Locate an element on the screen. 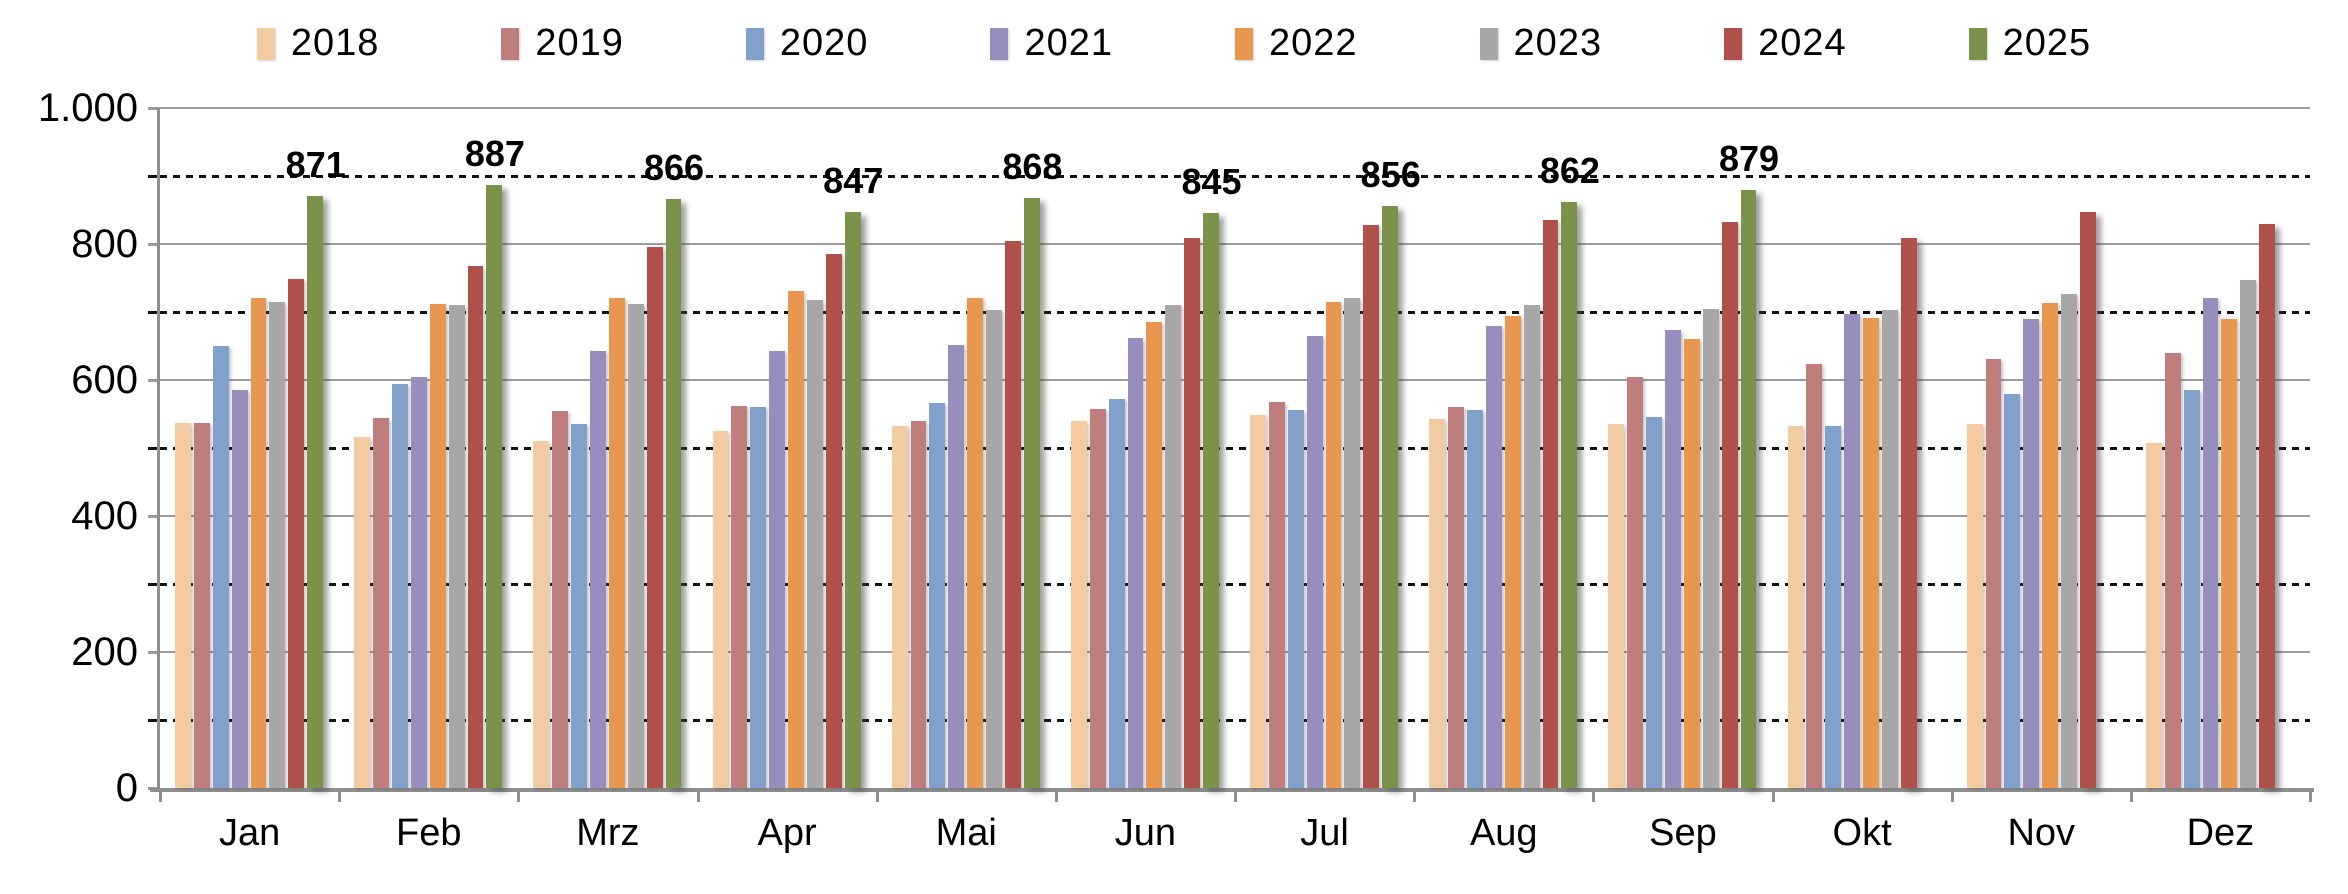 The image size is (2348, 894). data-label-2025-Apr: 847 is located at coordinates (853, 181).